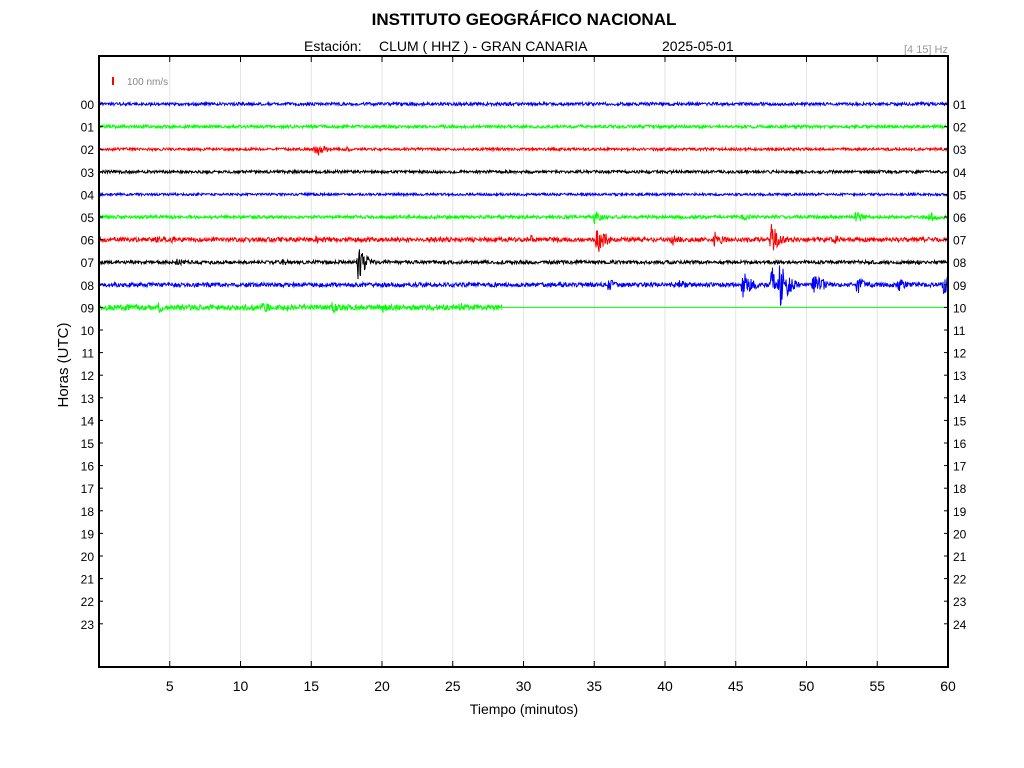  What do you see at coordinates (960, 308) in the screenshot?
I see `right-hour-label: 10` at bounding box center [960, 308].